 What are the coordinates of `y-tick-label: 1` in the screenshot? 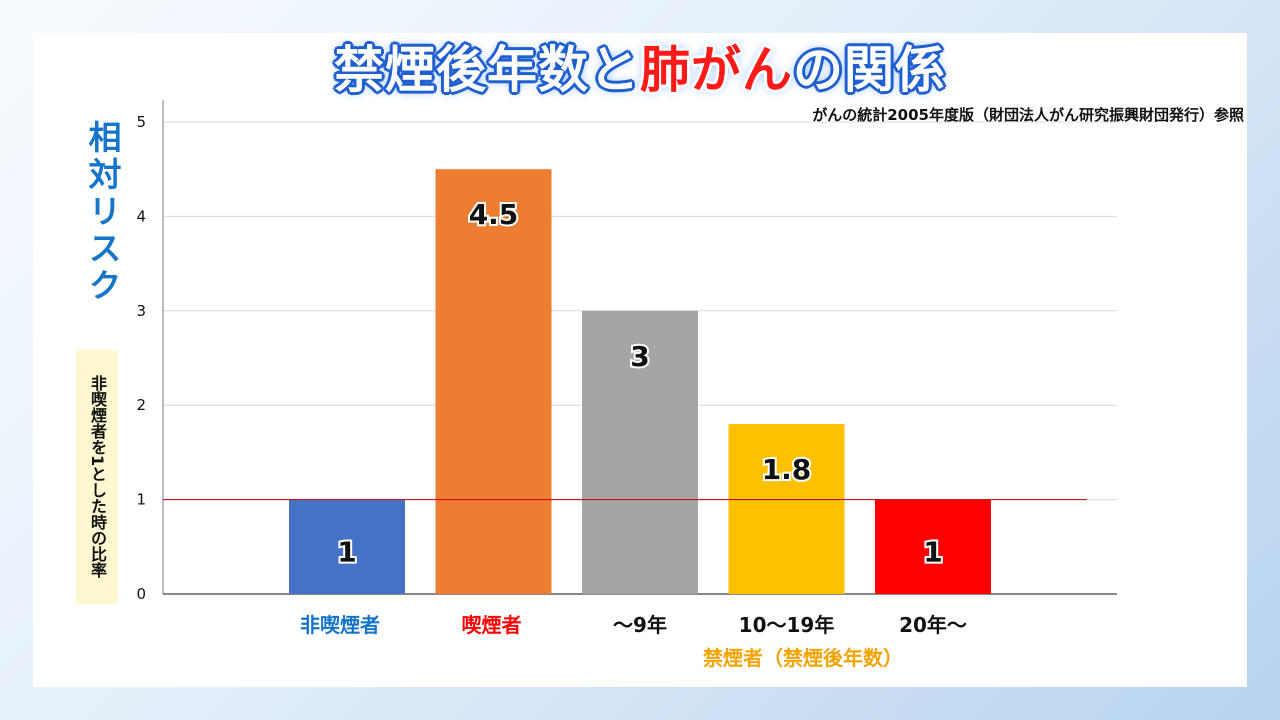 It's located at (141, 500).